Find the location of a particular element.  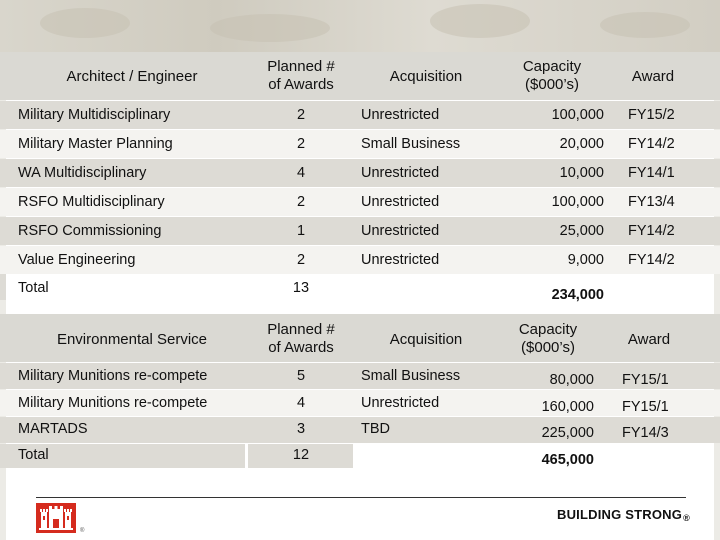

total-planned: 13 is located at coordinates (301, 288).